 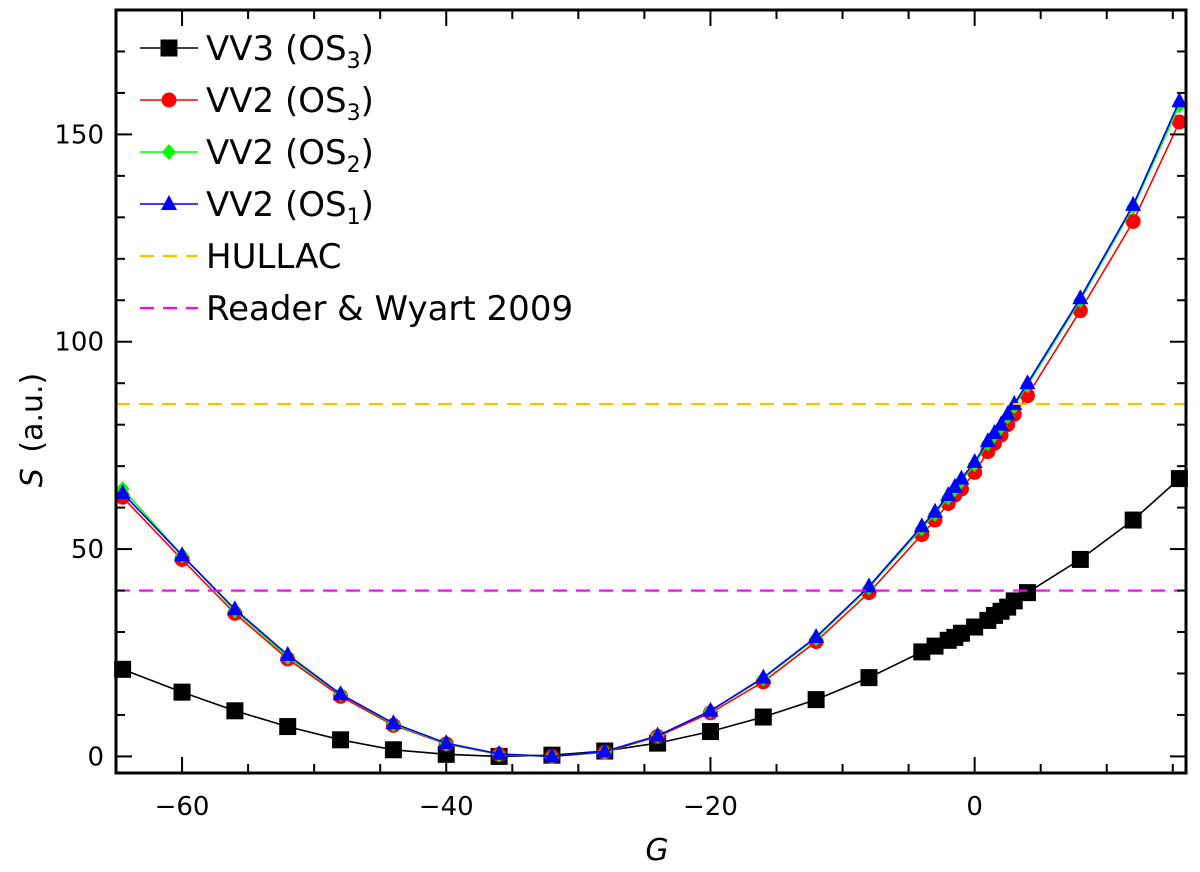 I want to click on legend-label: VV3 (OS3), so click(x=290, y=51).